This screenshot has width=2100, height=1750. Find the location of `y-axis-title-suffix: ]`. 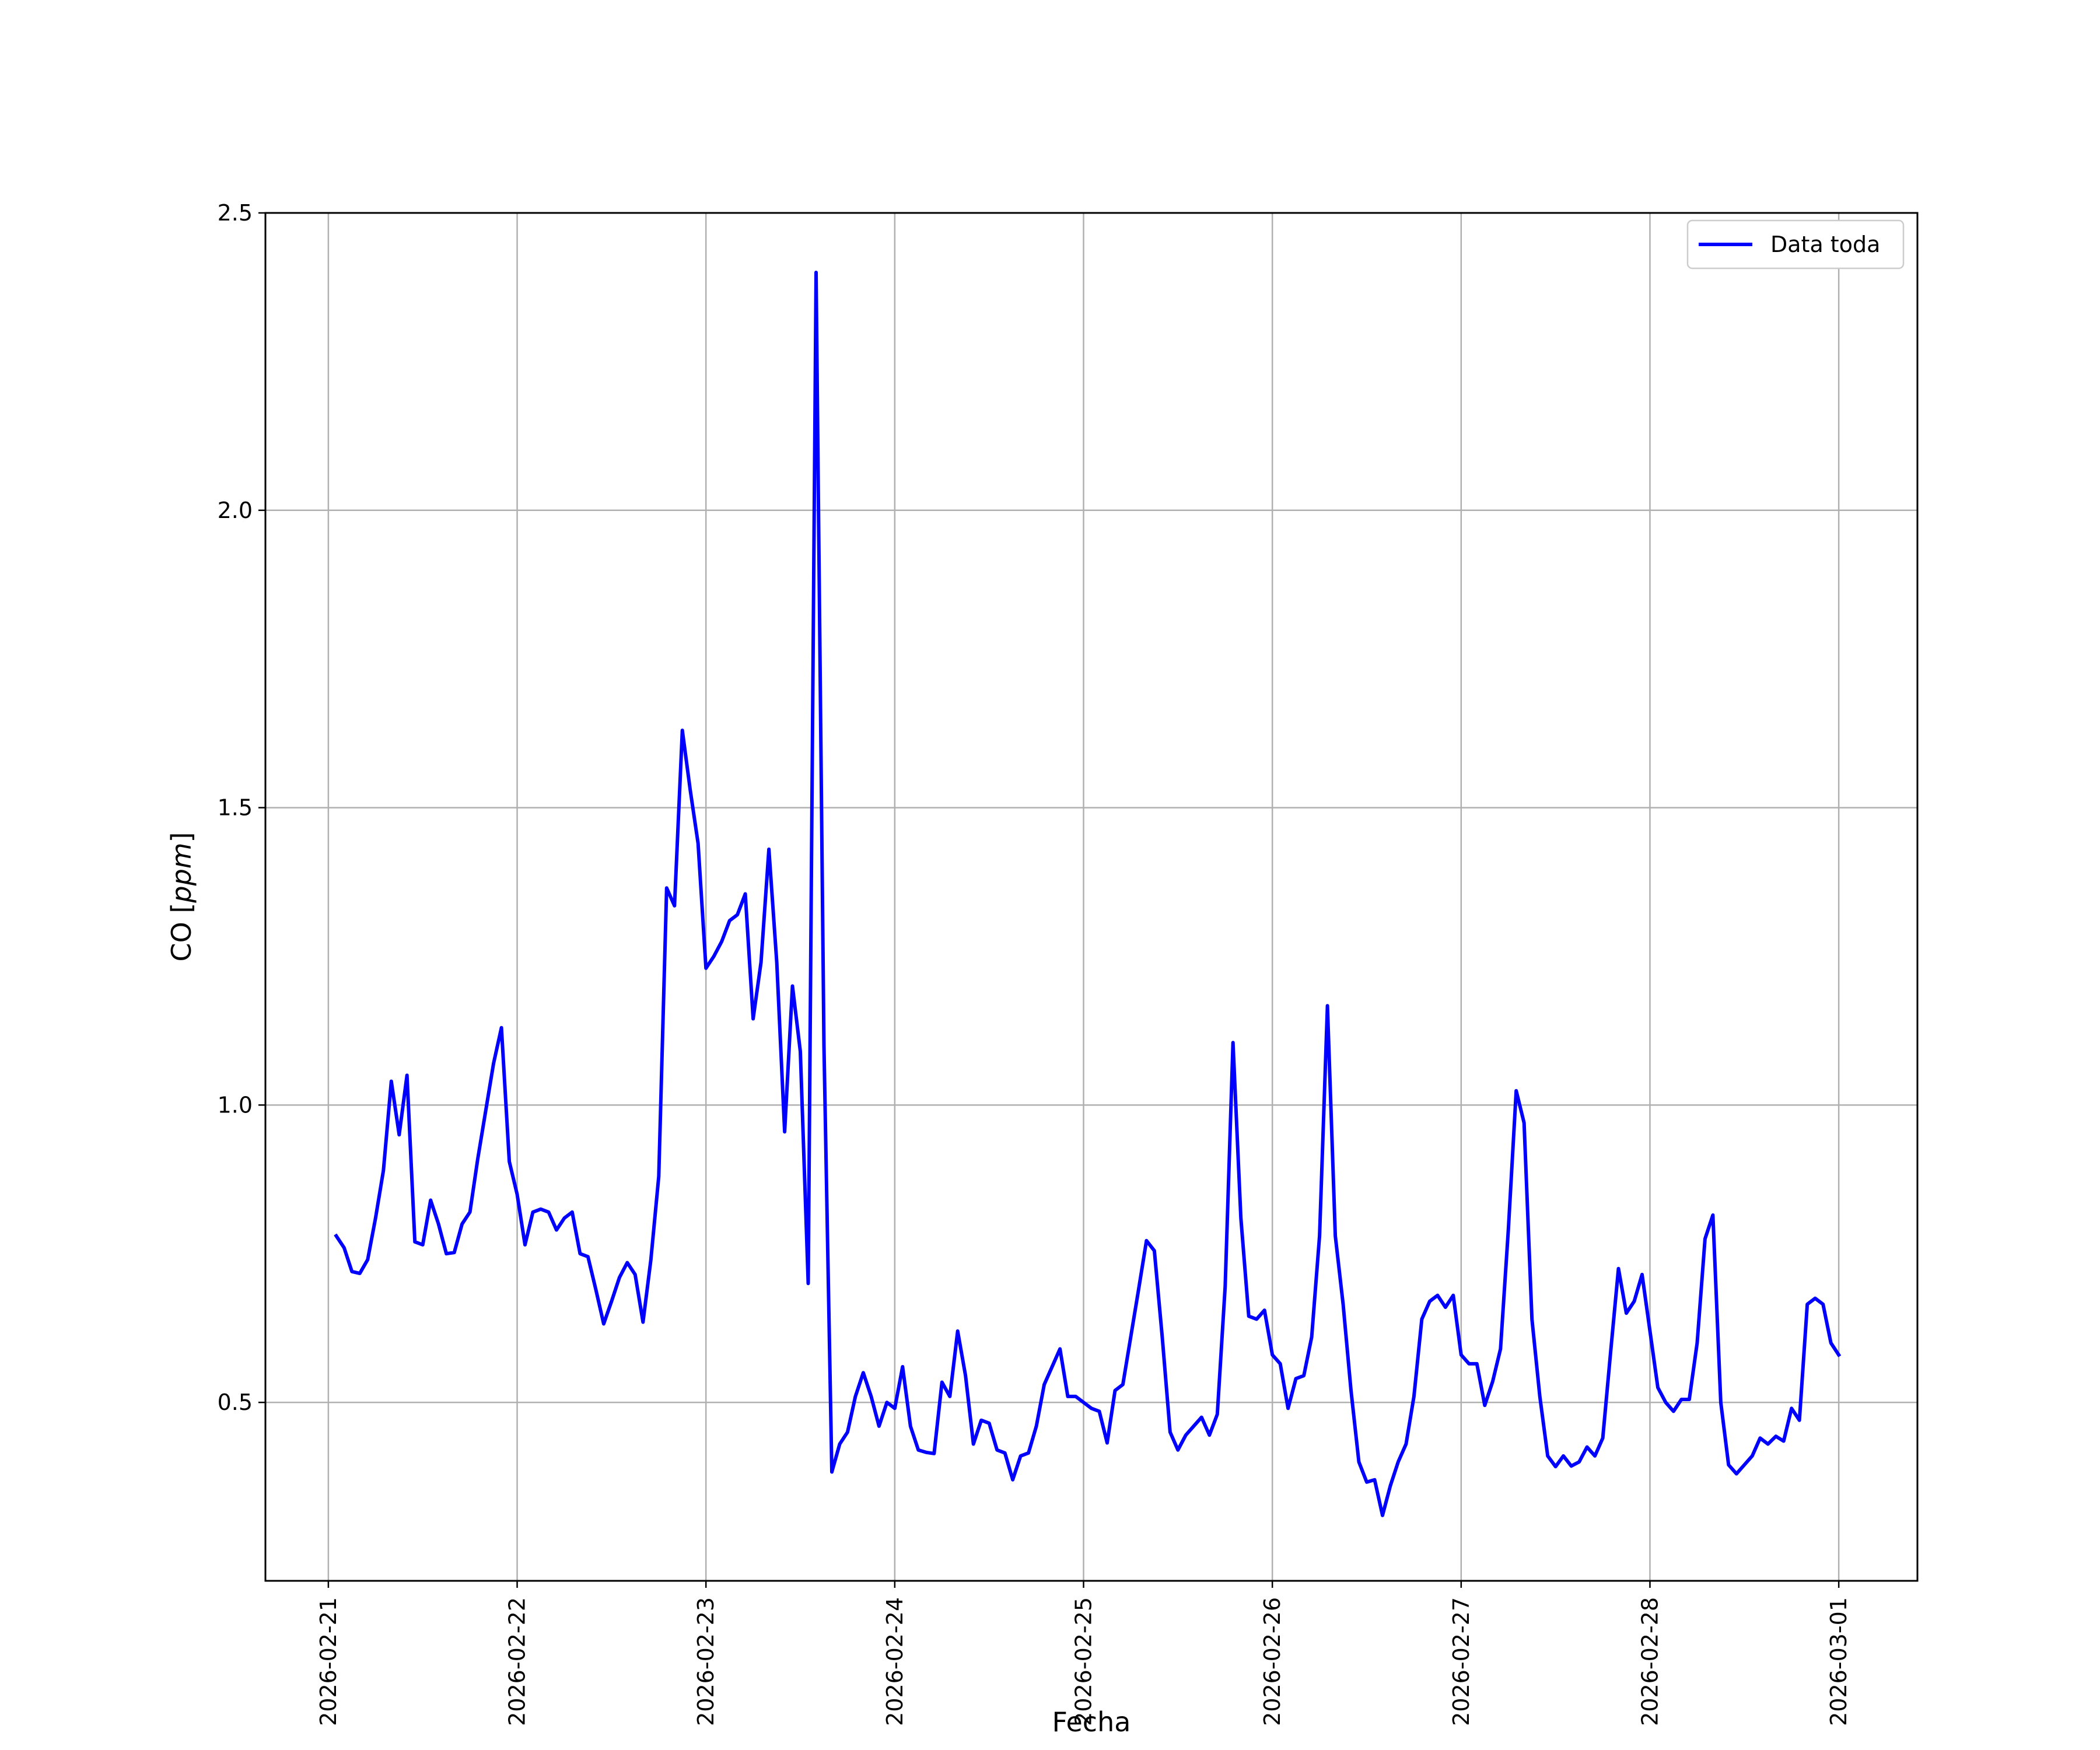

y-axis-title-suffix: ] is located at coordinates (181, 837).